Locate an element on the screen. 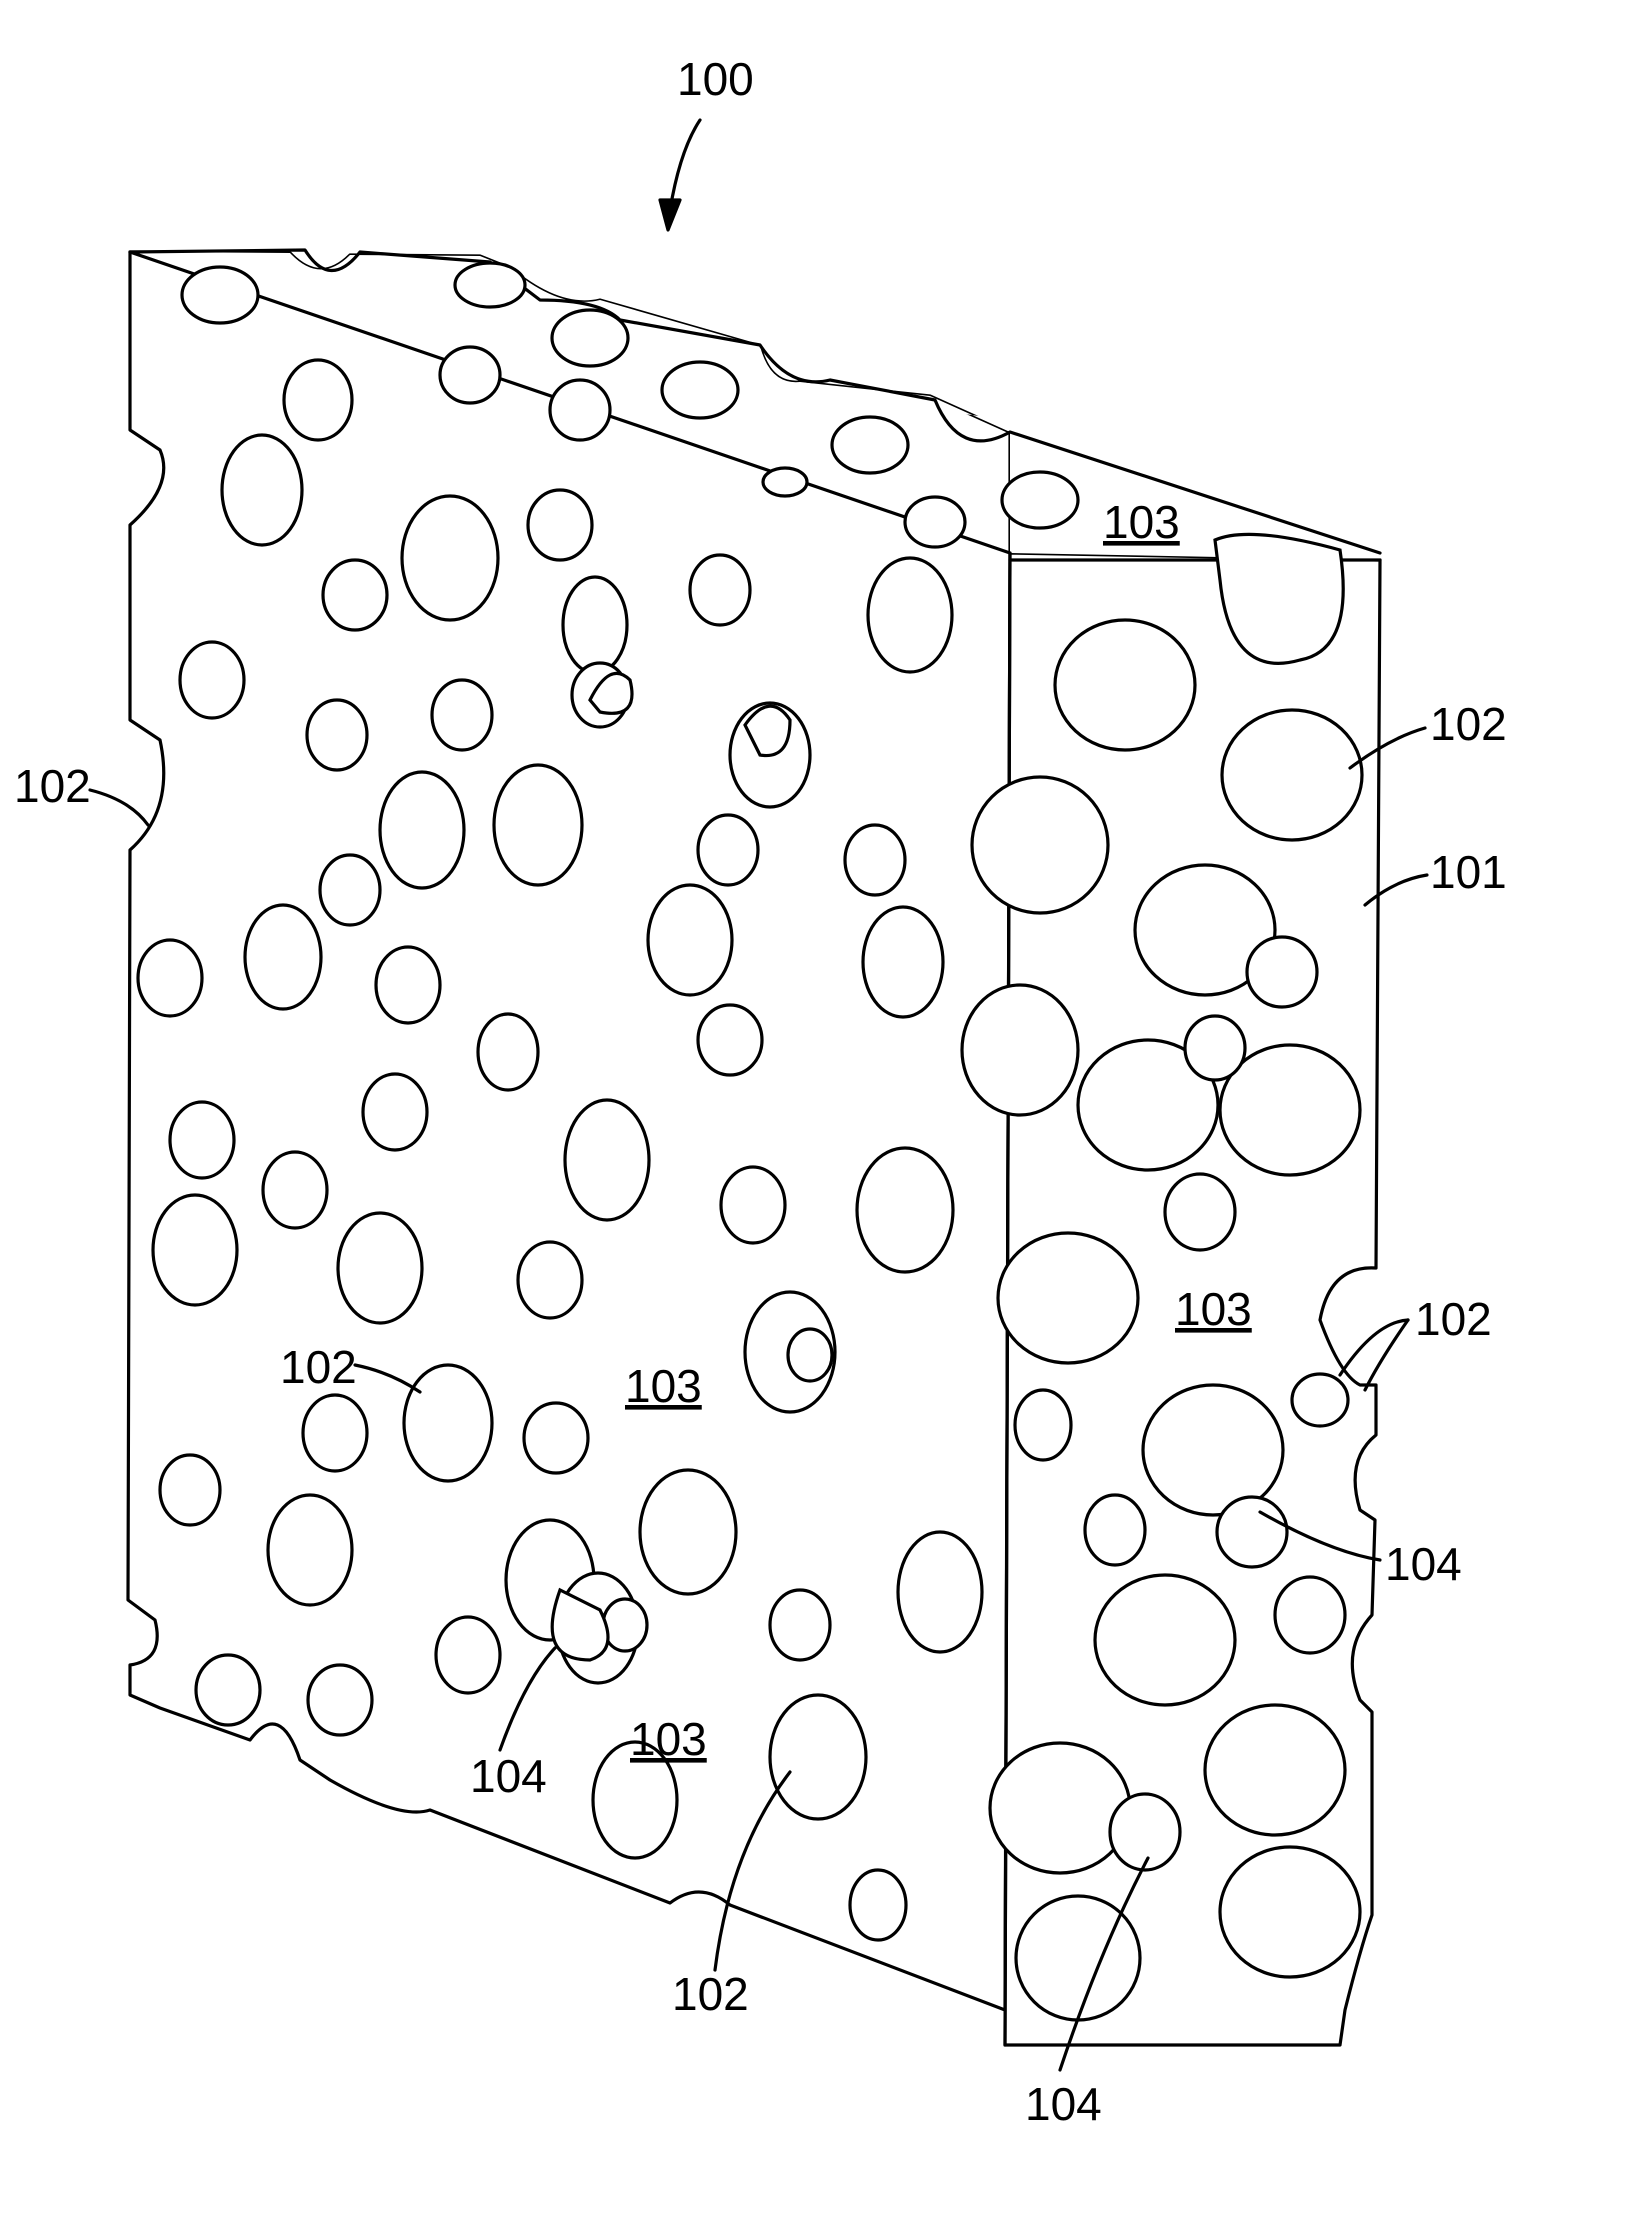  leader-102-side-mid-b is located at coordinates (1386, 1355).